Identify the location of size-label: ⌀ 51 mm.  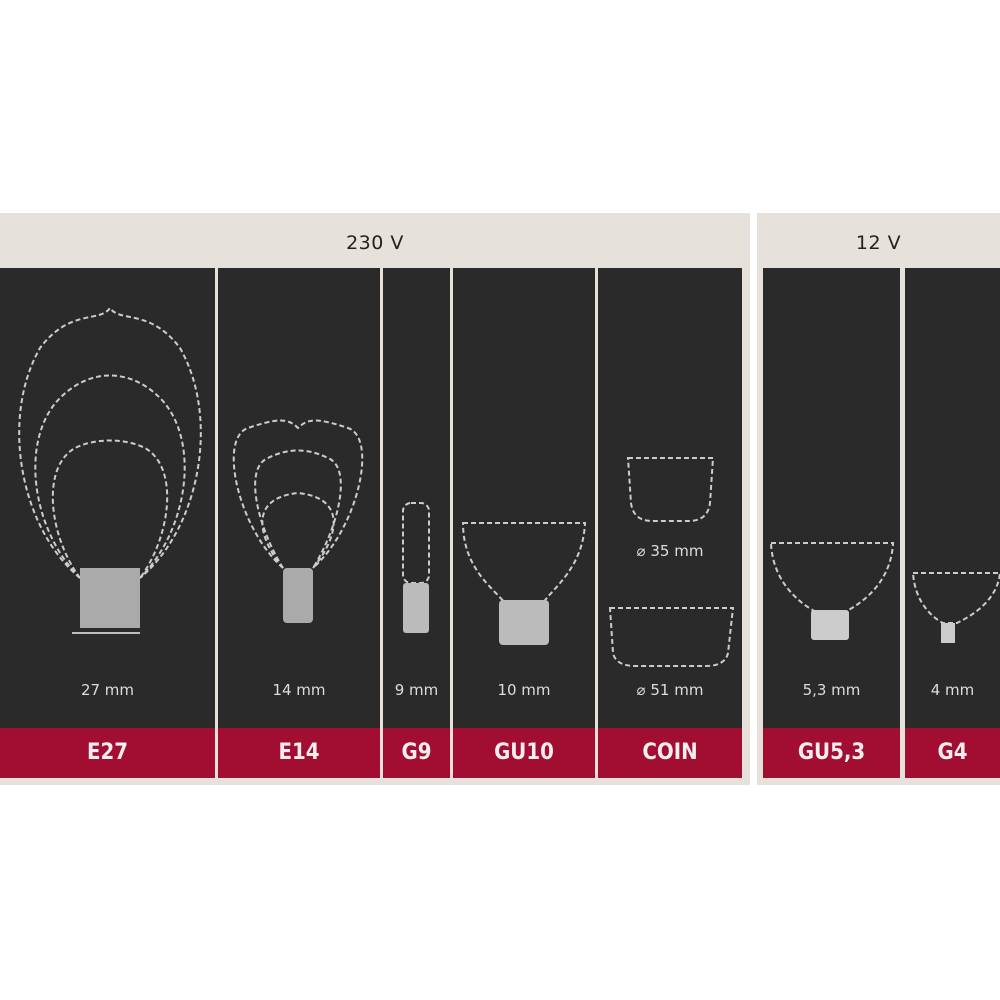
(670, 690).